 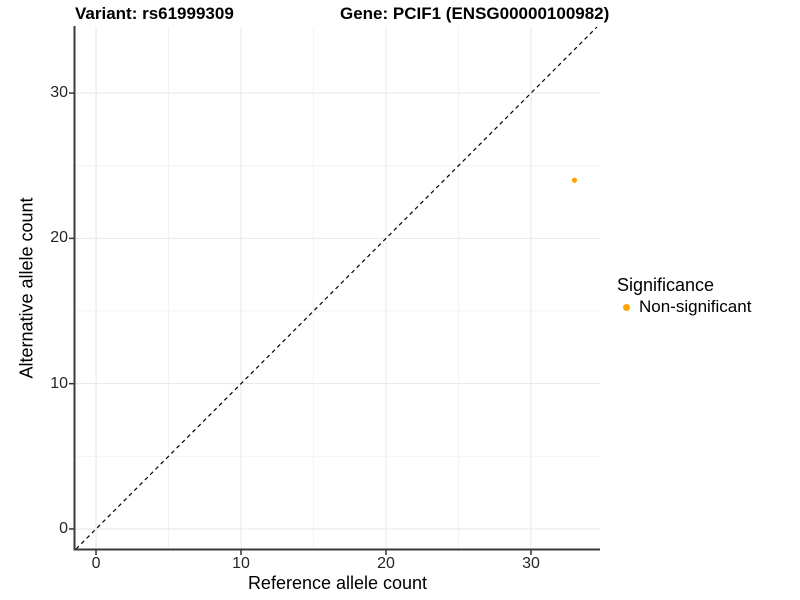 I want to click on legend-title: Significance, so click(x=666, y=285).